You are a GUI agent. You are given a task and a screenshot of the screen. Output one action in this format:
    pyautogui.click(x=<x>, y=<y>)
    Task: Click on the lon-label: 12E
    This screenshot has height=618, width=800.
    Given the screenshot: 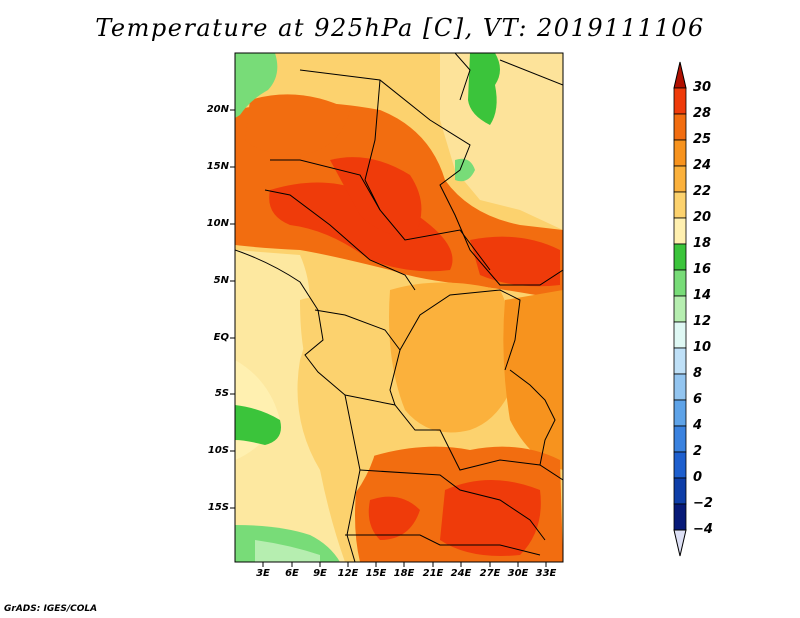 What is the action you would take?
    pyautogui.click(x=348, y=573)
    